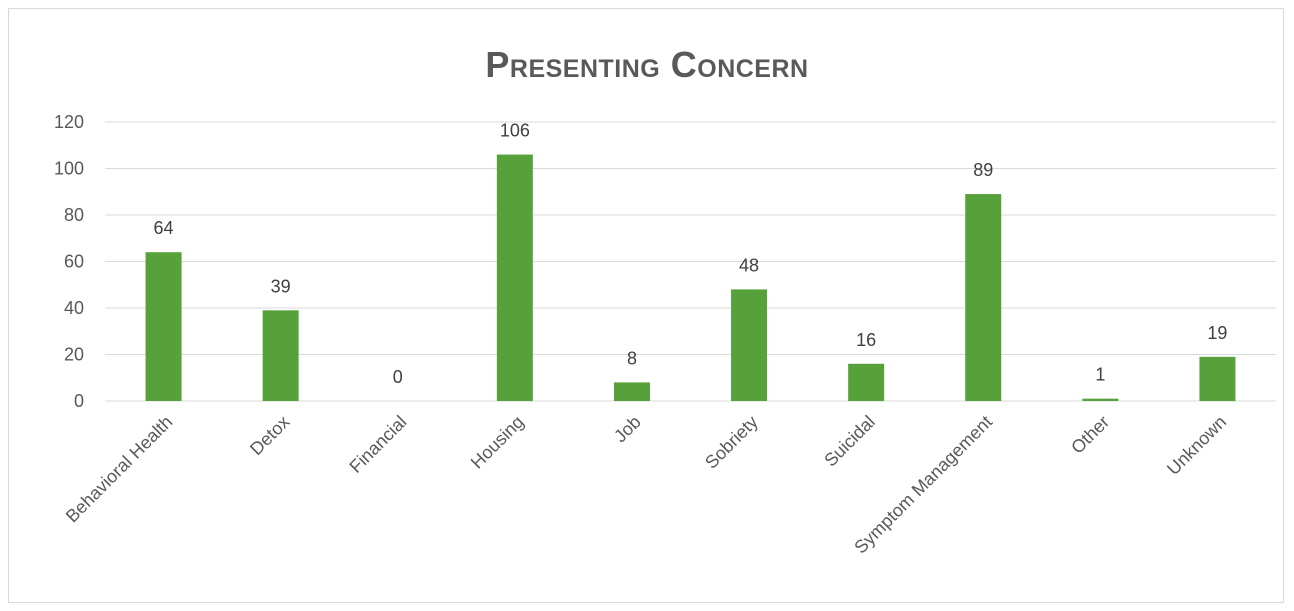 The image size is (1294, 611). I want to click on x-tick-label: Financial, so click(377, 444).